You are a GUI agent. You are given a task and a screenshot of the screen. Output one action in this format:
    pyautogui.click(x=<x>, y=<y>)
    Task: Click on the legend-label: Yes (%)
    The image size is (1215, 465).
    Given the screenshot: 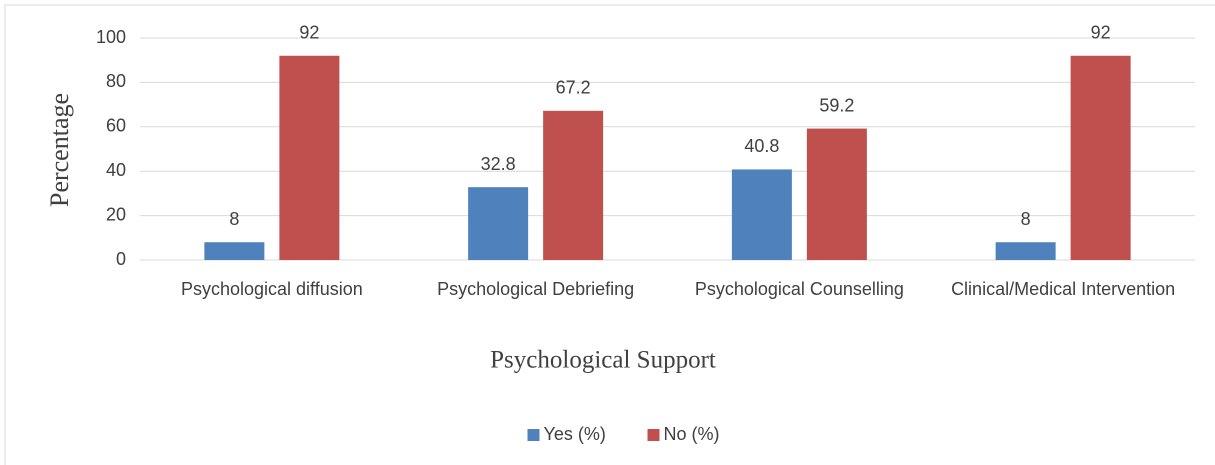 What is the action you would take?
    pyautogui.click(x=575, y=434)
    